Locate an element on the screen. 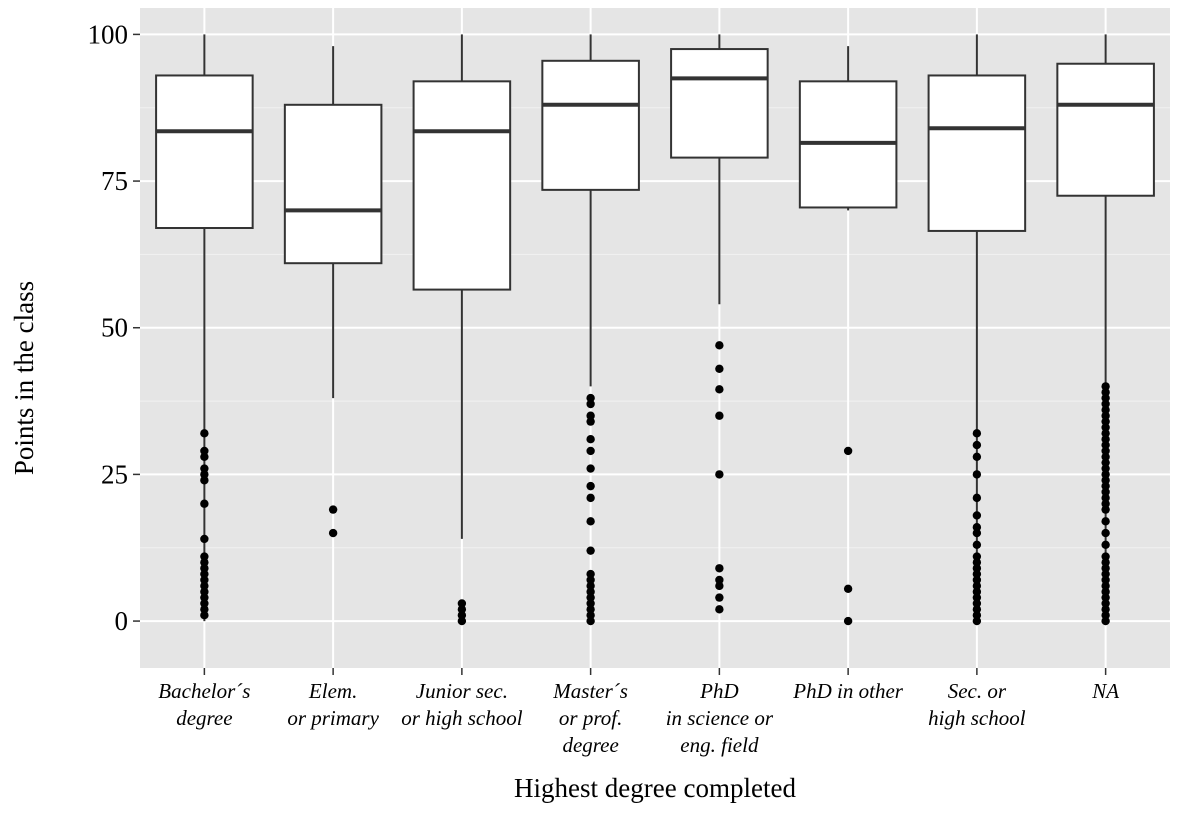 This screenshot has height=833, width=1180. y-tick-label: 25 is located at coordinates (114, 474).